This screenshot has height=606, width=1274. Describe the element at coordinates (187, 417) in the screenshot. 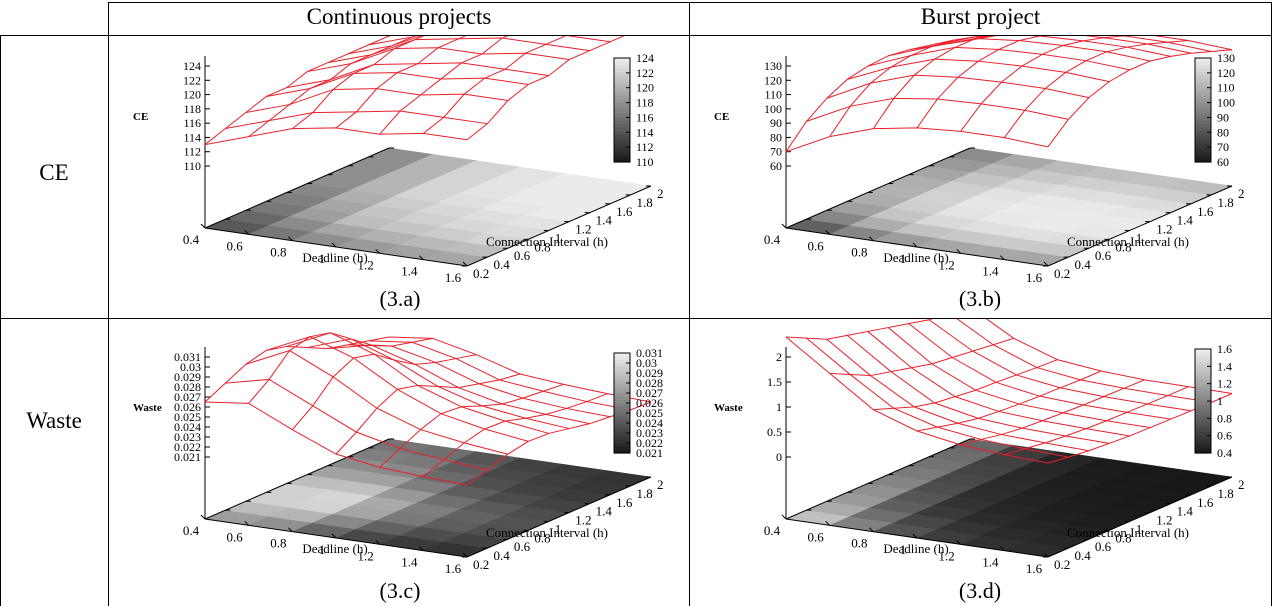

I see `z-tick-label: 0.025` at that location.